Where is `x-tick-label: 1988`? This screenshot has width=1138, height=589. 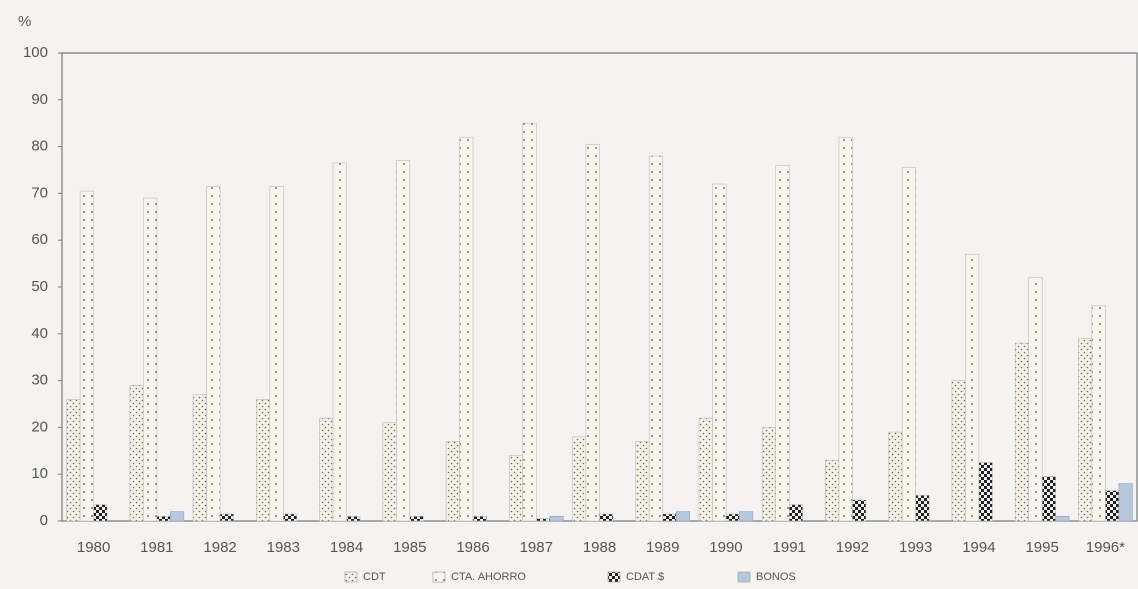 x-tick-label: 1988 is located at coordinates (599, 547).